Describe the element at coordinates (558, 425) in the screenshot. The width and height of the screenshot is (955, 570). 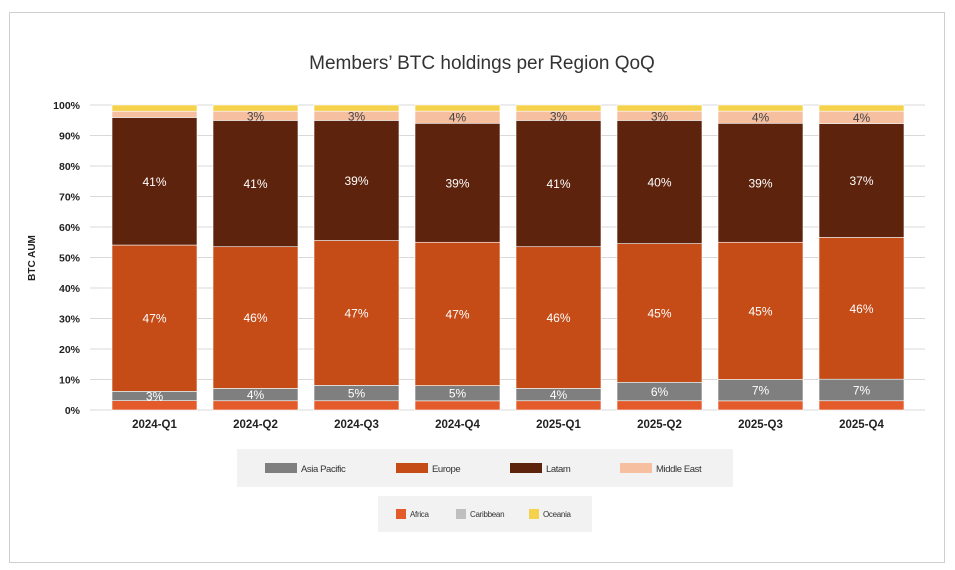
I see `x-tick-label: 2025-Q1` at that location.